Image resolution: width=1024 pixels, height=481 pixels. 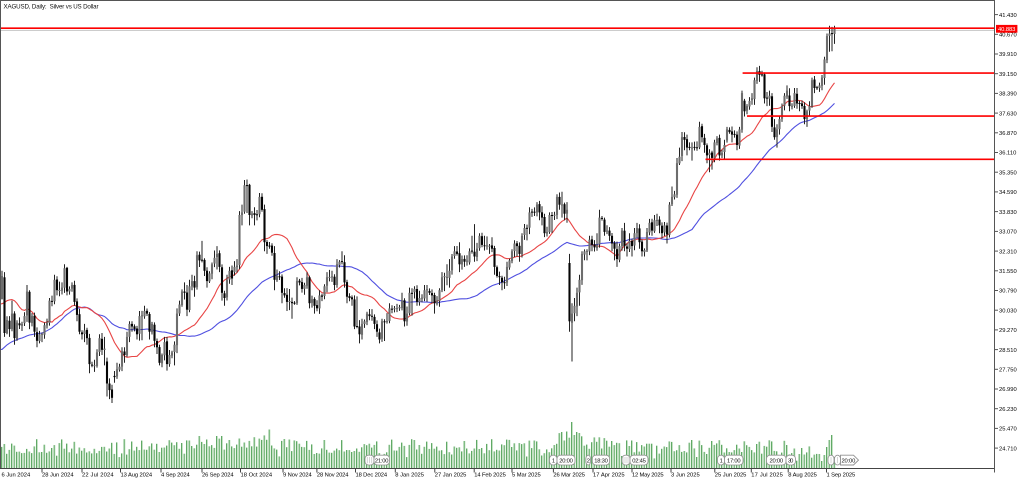 I want to click on svg-text: 8 Jan 2025, so click(x=409, y=475).